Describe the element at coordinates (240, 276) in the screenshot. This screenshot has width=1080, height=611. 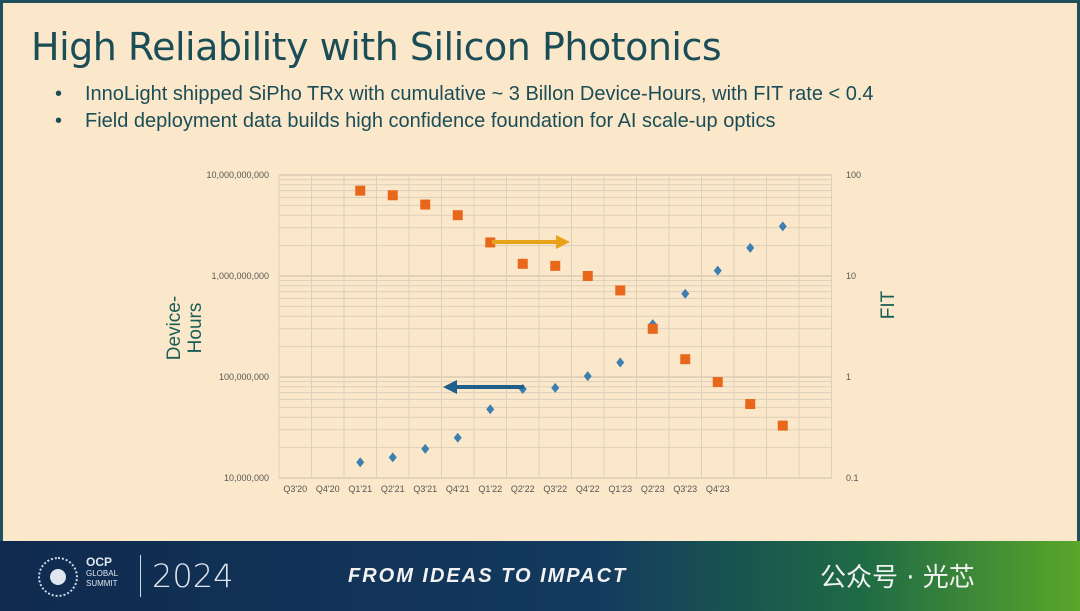
I see `y-tick-label: 1,000,000,000` at that location.